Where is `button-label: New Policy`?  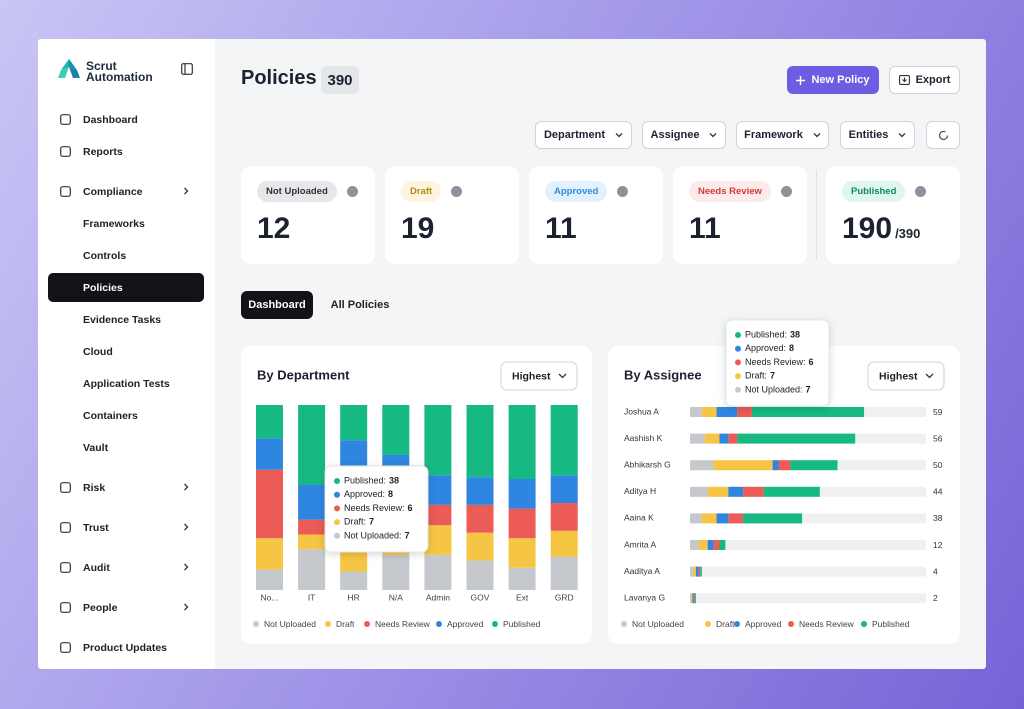
button-label: New Policy is located at coordinates (840, 80).